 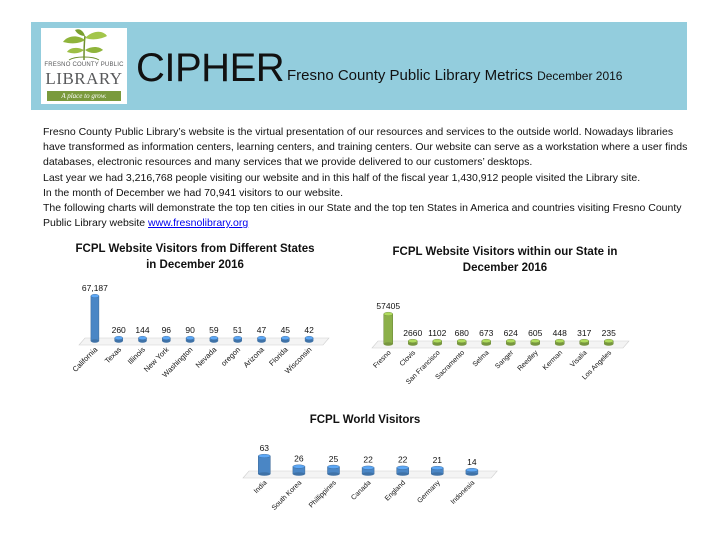 I want to click on page-title: CIPHER, so click(x=210, y=68).